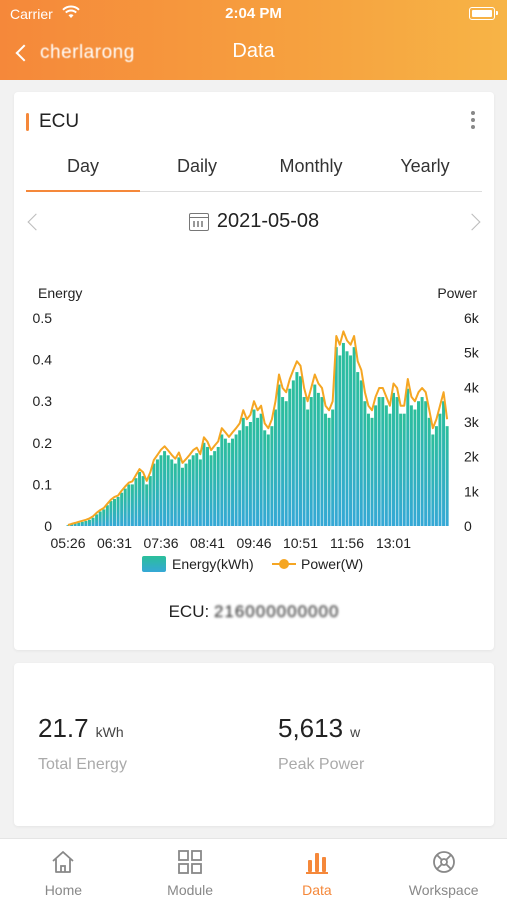 Image resolution: width=507 pixels, height=900 pixels. I want to click on page-title: Data, so click(253, 51).